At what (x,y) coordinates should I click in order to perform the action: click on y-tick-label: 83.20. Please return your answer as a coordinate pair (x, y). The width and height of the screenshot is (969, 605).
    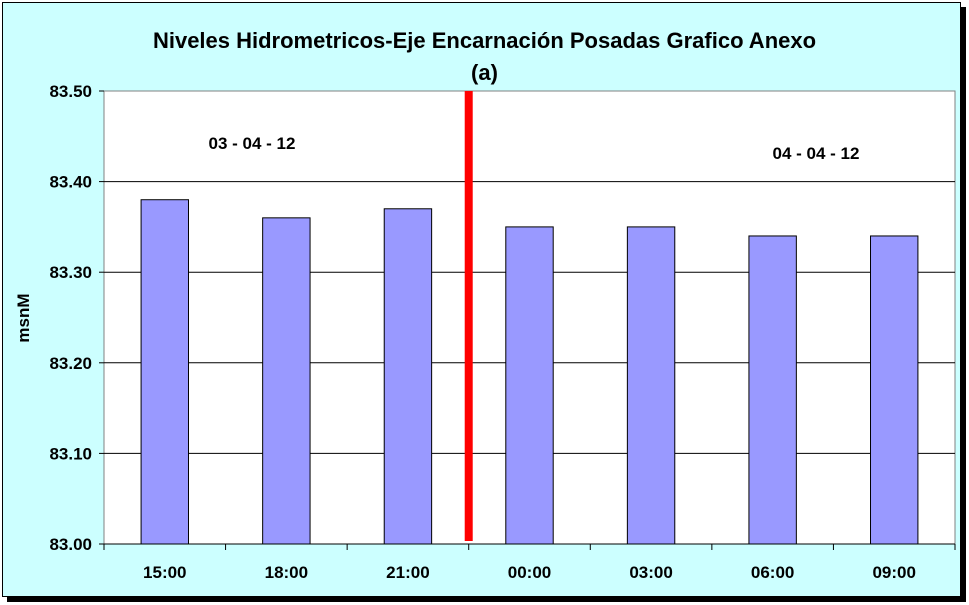
    Looking at the image, I should click on (70, 363).